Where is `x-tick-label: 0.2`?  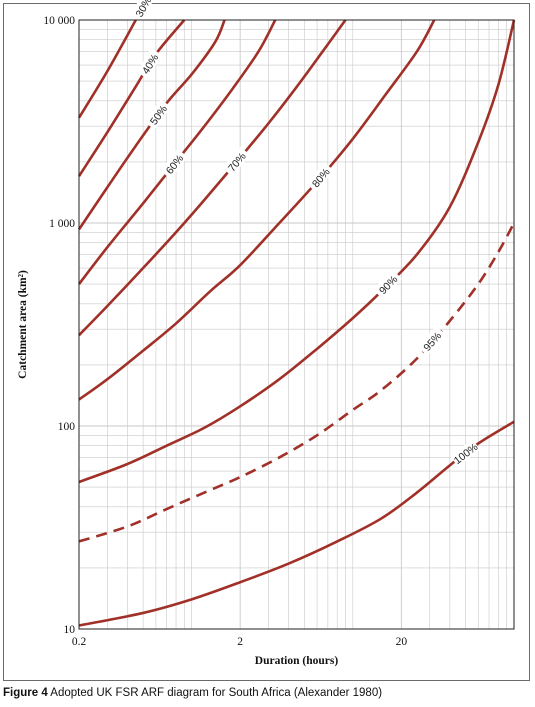 x-tick-label: 0.2 is located at coordinates (79, 642).